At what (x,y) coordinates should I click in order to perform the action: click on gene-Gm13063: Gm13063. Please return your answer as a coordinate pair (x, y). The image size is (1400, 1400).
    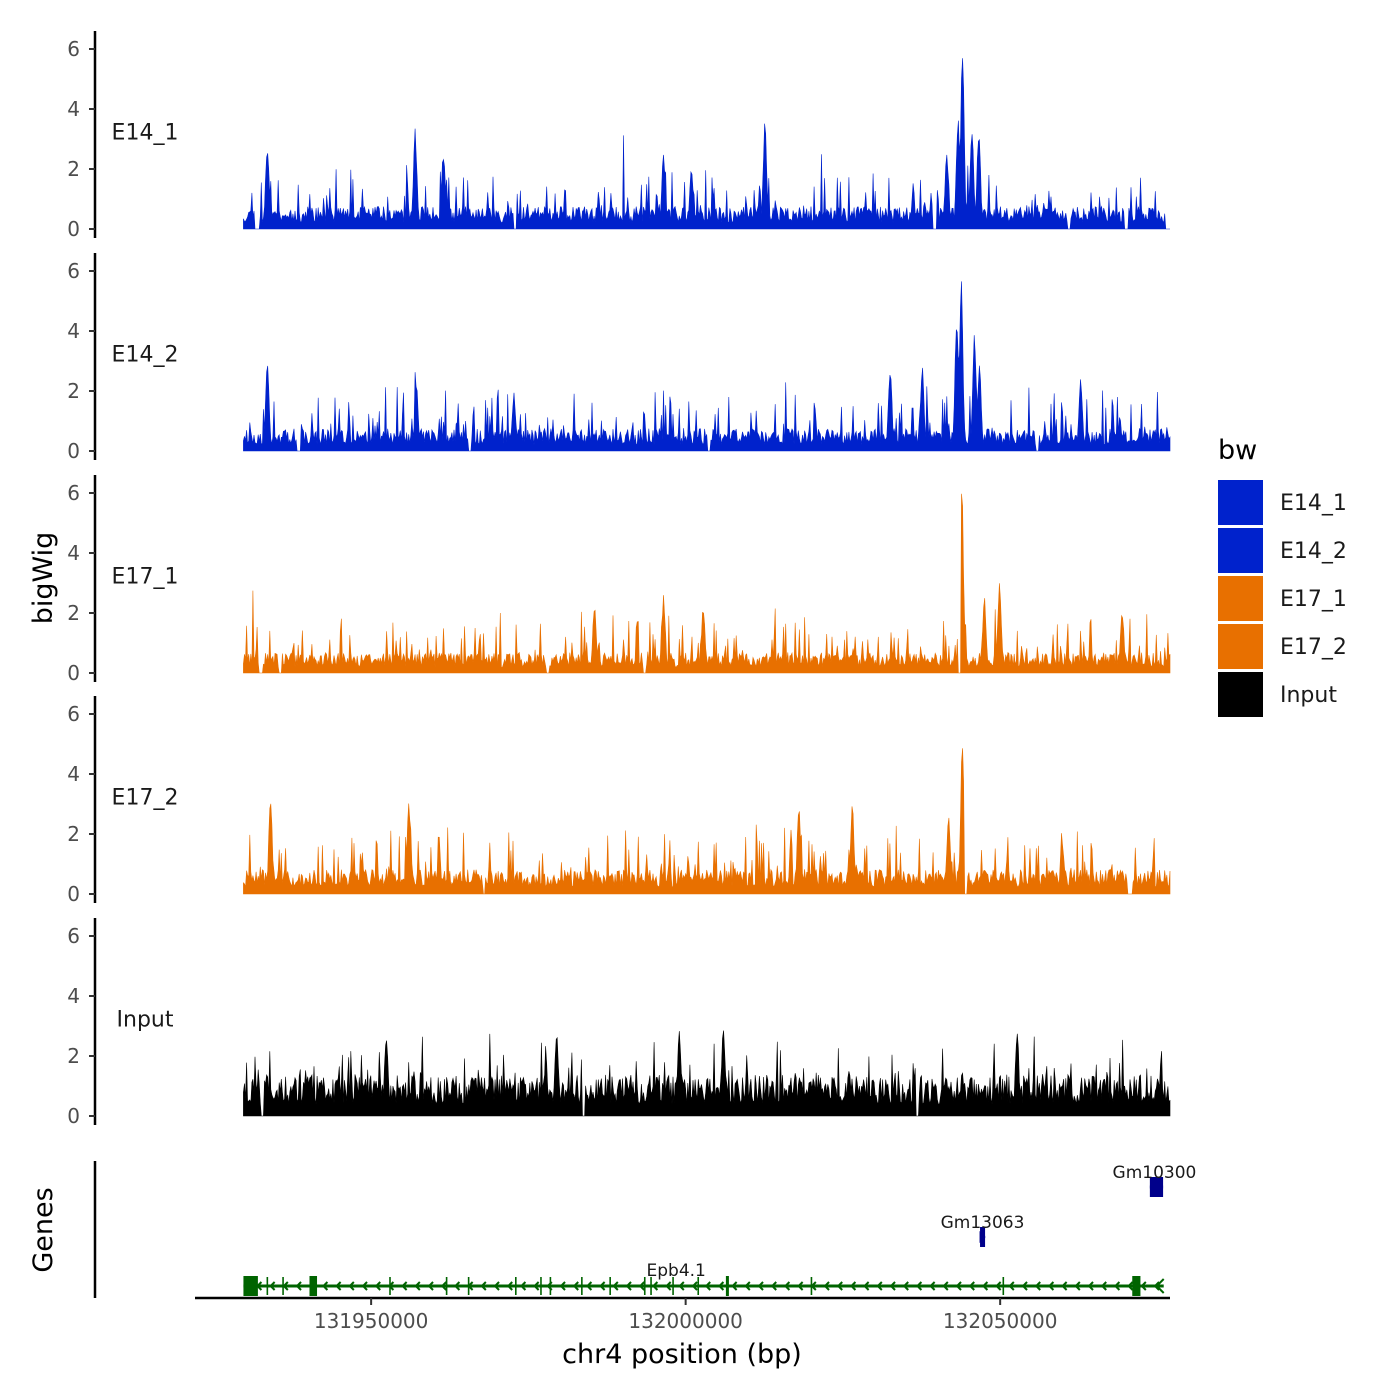
    Looking at the image, I should click on (983, 1230).